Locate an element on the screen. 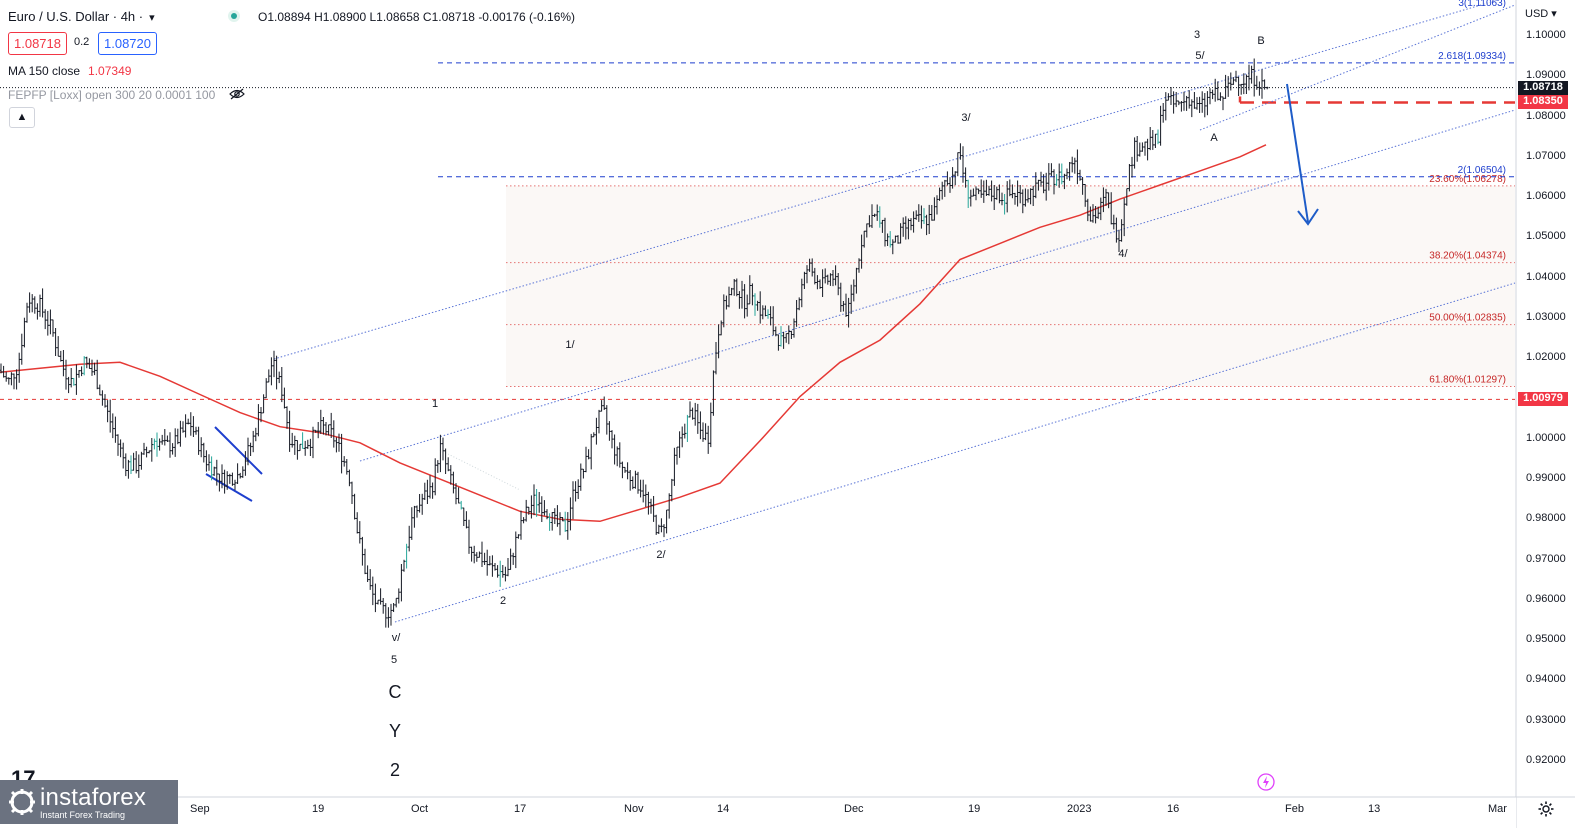  level-label-fib-3820: 38.20%(1.04374) is located at coordinates (1467, 256).